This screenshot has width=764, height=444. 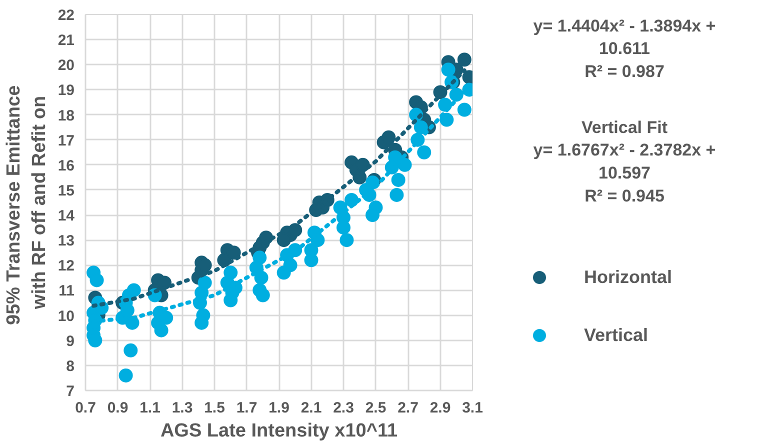 What do you see at coordinates (66, 41) in the screenshot?
I see `y-tick-label: 21` at bounding box center [66, 41].